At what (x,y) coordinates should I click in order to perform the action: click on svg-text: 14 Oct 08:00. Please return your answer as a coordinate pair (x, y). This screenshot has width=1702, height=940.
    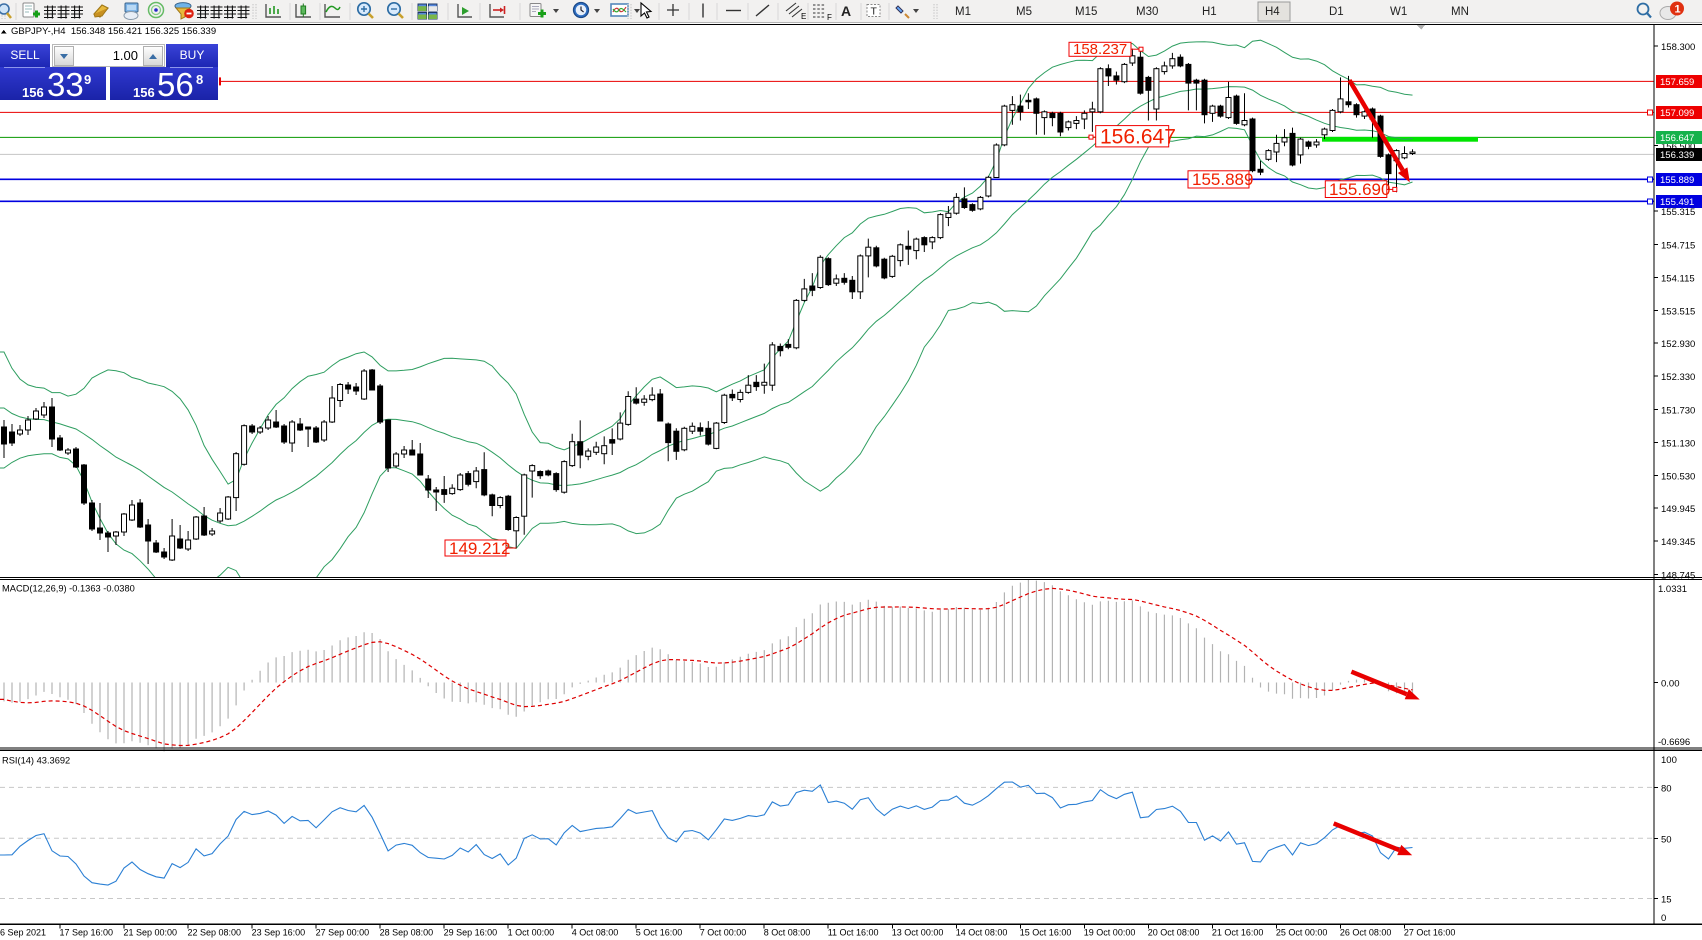
    Looking at the image, I should click on (982, 933).